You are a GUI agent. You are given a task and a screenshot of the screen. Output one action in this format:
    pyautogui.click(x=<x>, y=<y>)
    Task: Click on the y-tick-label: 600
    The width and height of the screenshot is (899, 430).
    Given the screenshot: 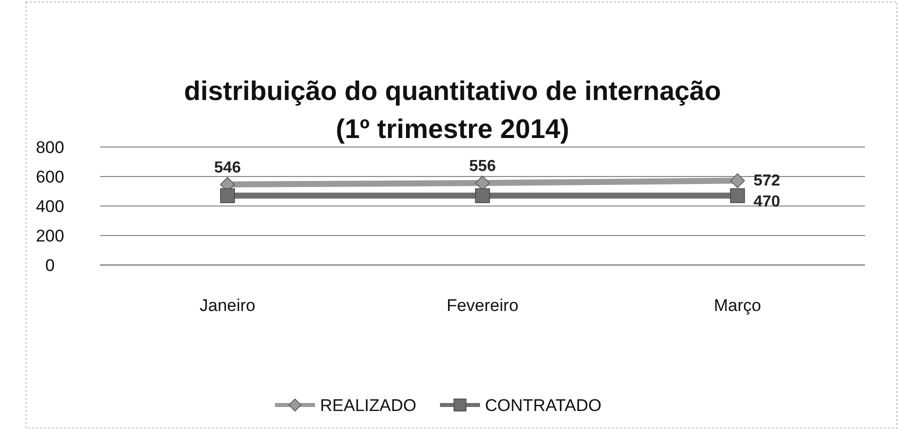 What is the action you would take?
    pyautogui.click(x=50, y=177)
    